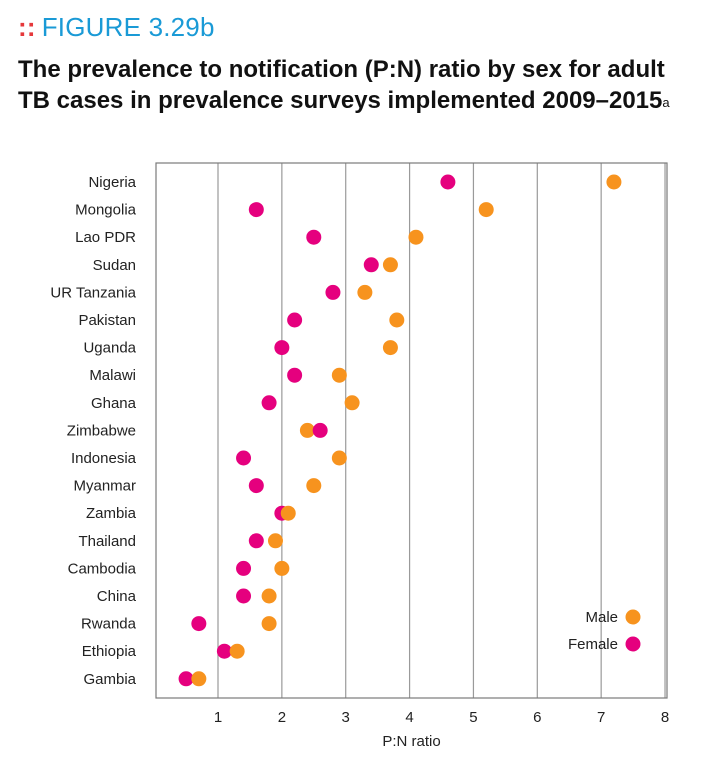  I want to click on country-label: Zambia, so click(111, 513).